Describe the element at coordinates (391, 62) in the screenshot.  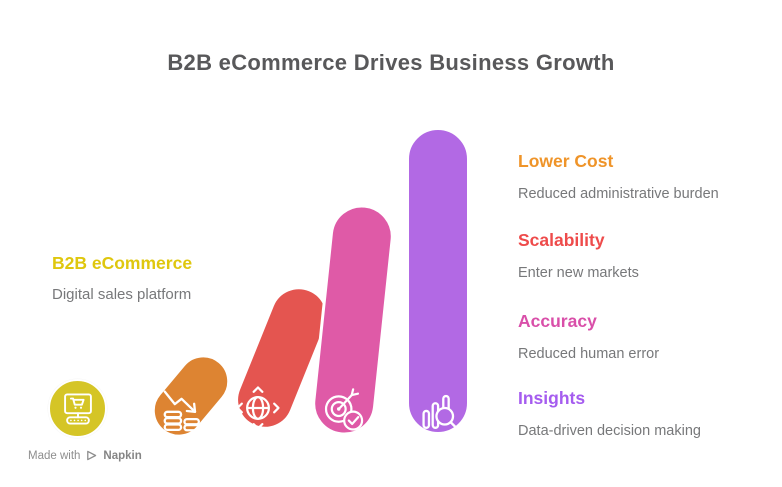
I see `page-title: B2B eCommerce Drives Business Growth` at that location.